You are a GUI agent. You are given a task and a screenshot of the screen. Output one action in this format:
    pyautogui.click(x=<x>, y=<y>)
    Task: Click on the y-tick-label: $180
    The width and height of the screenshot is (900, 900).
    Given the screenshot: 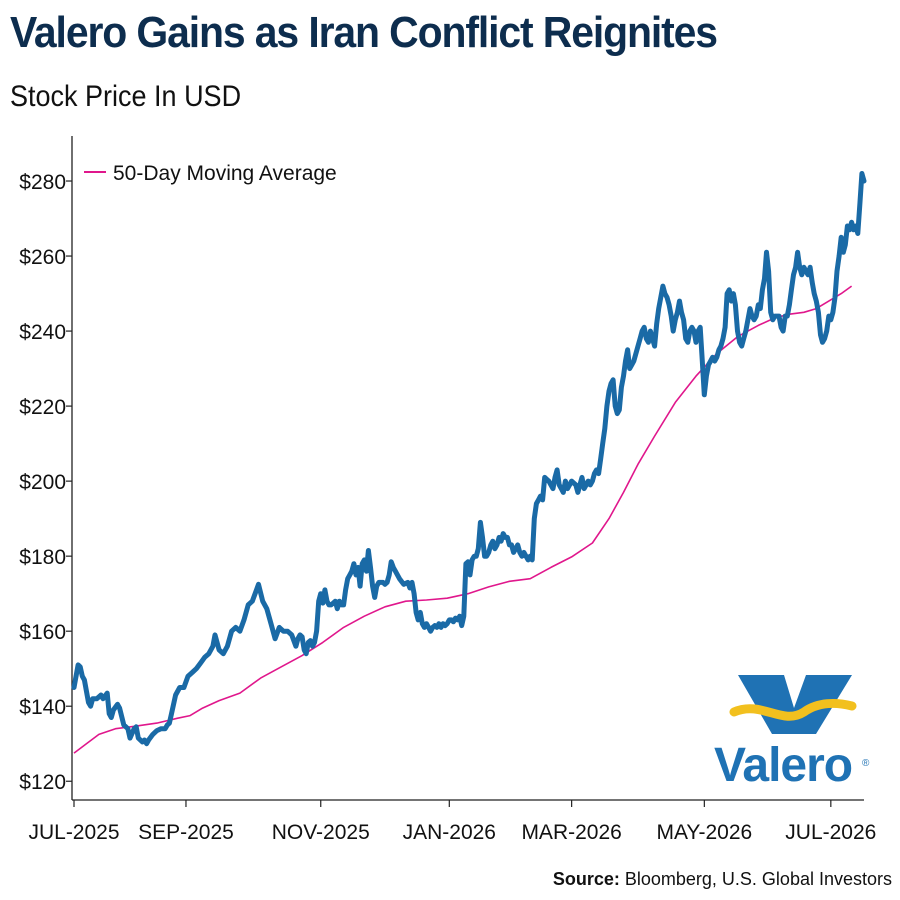 What is the action you would take?
    pyautogui.click(x=42, y=557)
    